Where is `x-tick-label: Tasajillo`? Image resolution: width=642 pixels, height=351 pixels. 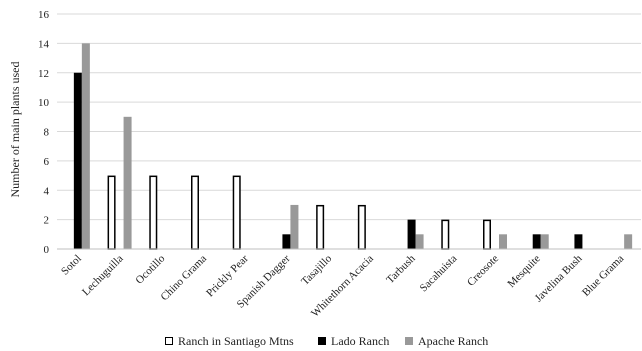 x-tick-label: Tasajillo is located at coordinates (317, 270).